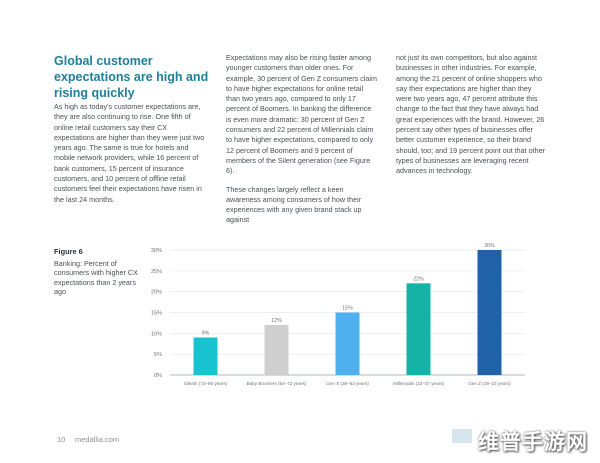  Describe the element at coordinates (533, 442) in the screenshot. I see `watermark: 维普手游网` at that location.